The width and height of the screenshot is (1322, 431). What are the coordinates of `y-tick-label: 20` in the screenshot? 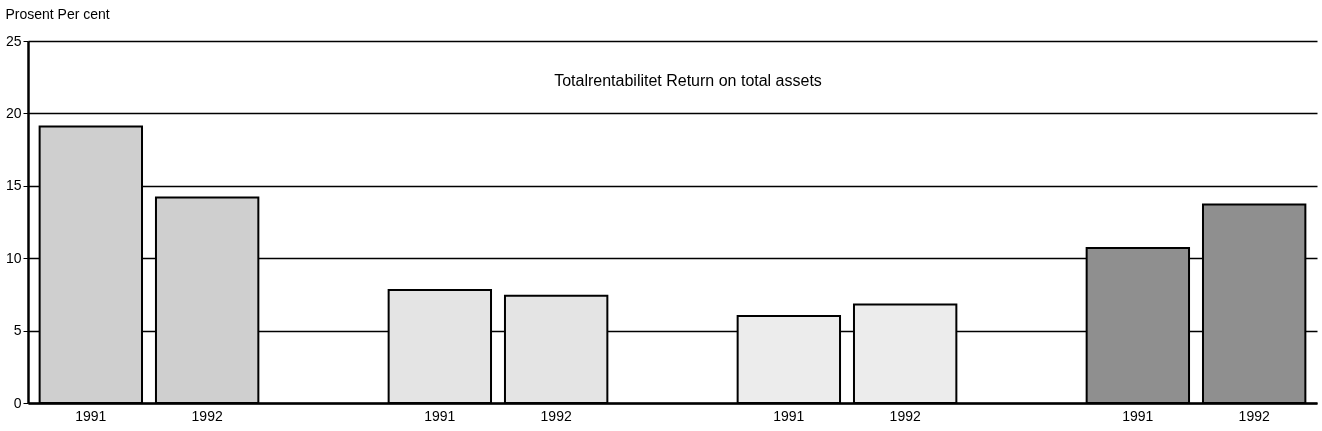 It's located at (13, 112).